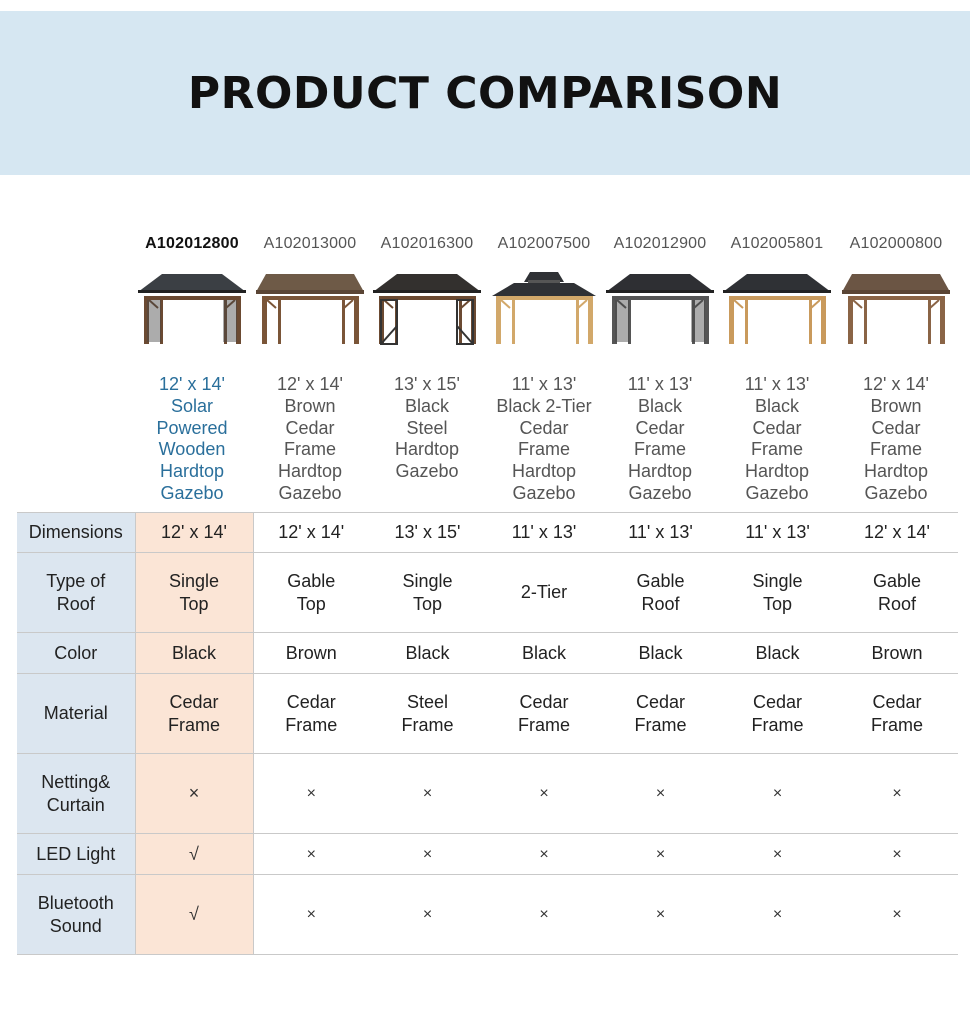 Image resolution: width=970 pixels, height=1020 pixels. I want to click on product-name-line: 12' x 14', so click(192, 384).